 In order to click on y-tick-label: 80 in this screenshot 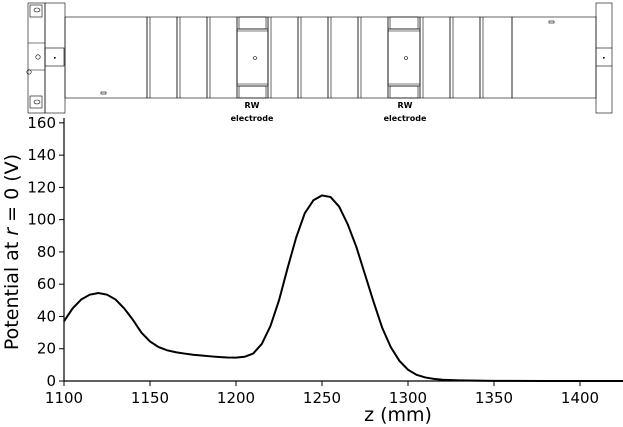, I will do `click(46, 252)`.